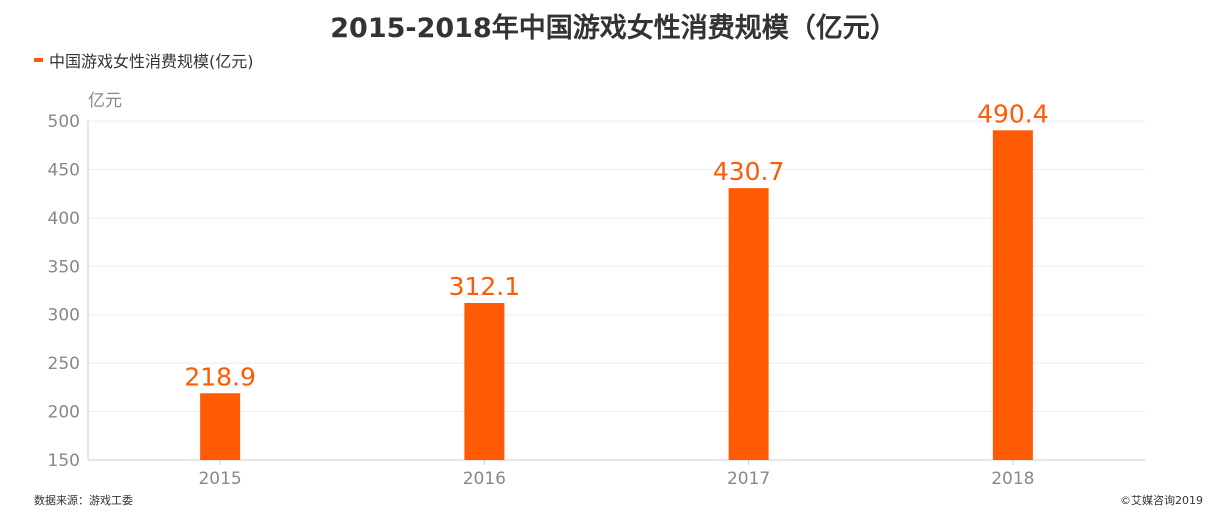 The image size is (1227, 520). I want to click on x-tick-label: 2017, so click(748, 479).